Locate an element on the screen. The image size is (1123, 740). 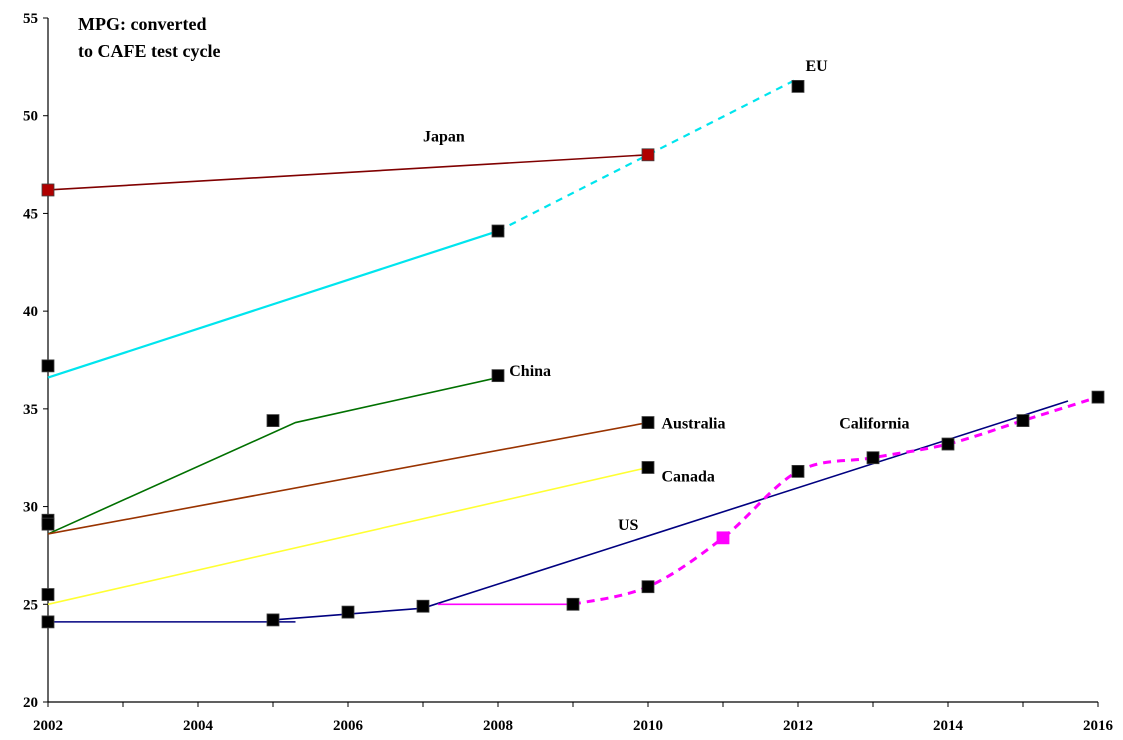
y-tick-label: 50 is located at coordinates (30, 117).